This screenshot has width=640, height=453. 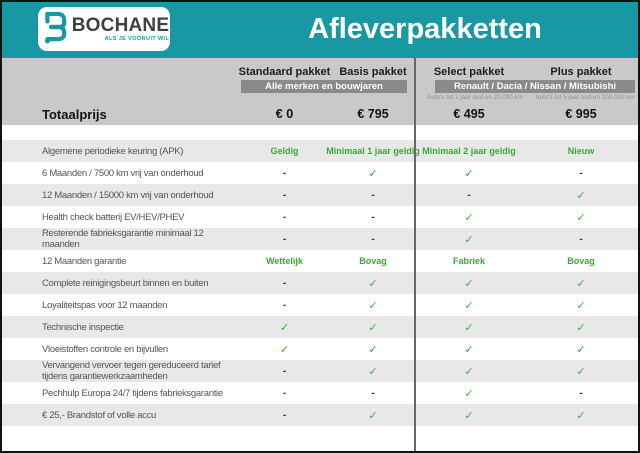 I want to click on column-basis-pakket: Basis pakket, so click(x=373, y=71).